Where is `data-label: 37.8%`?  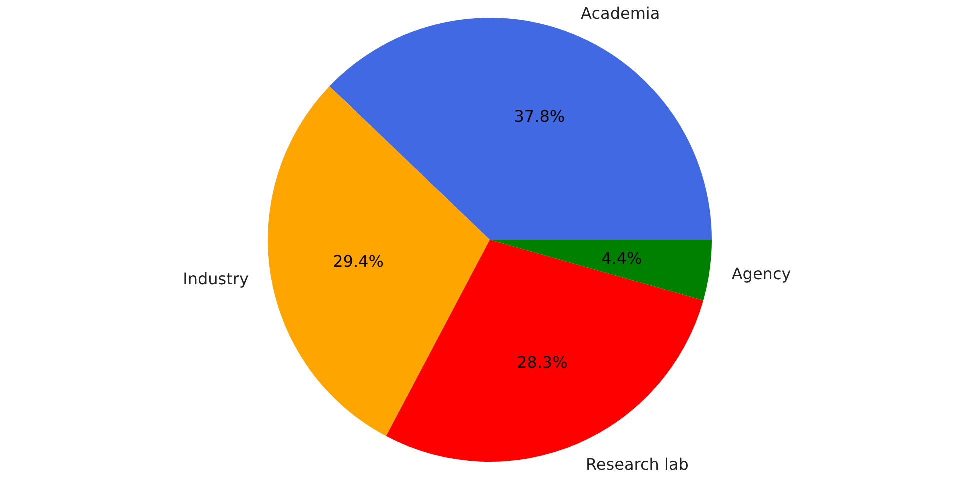 data-label: 37.8% is located at coordinates (540, 116).